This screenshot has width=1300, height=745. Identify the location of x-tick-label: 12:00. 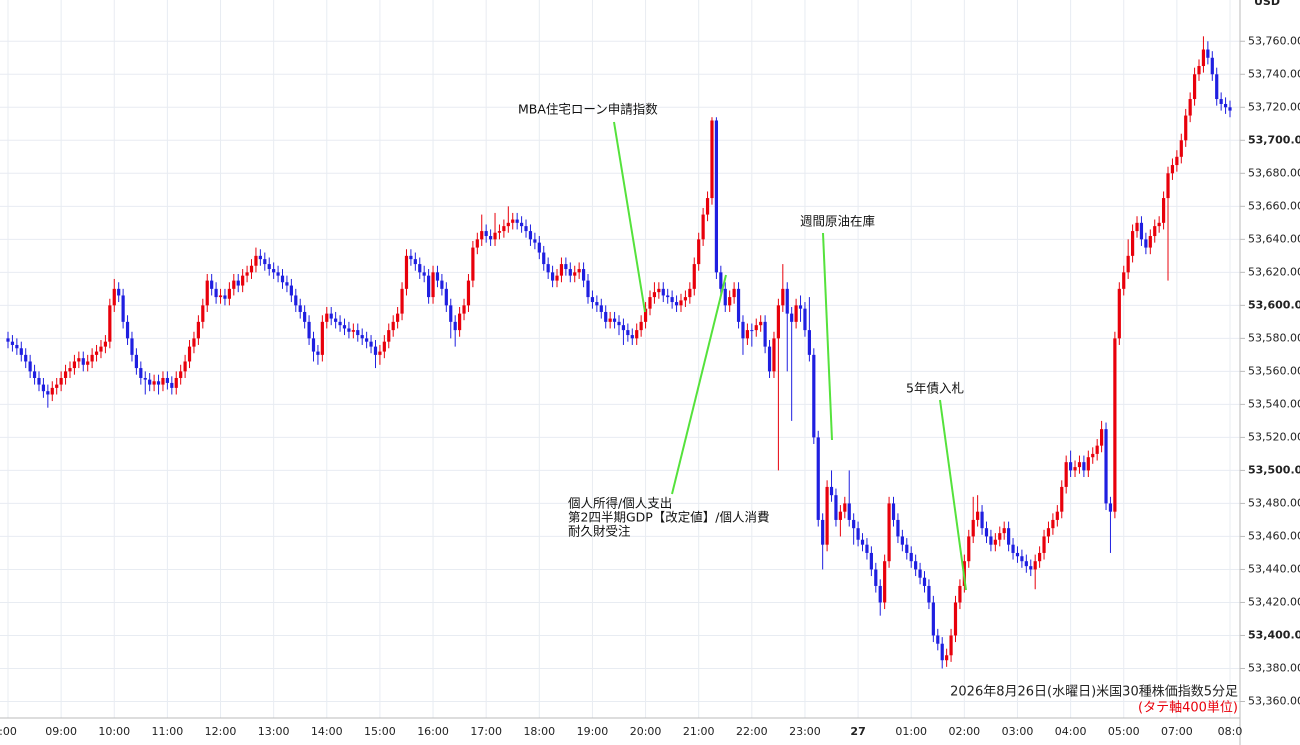
(221, 731).